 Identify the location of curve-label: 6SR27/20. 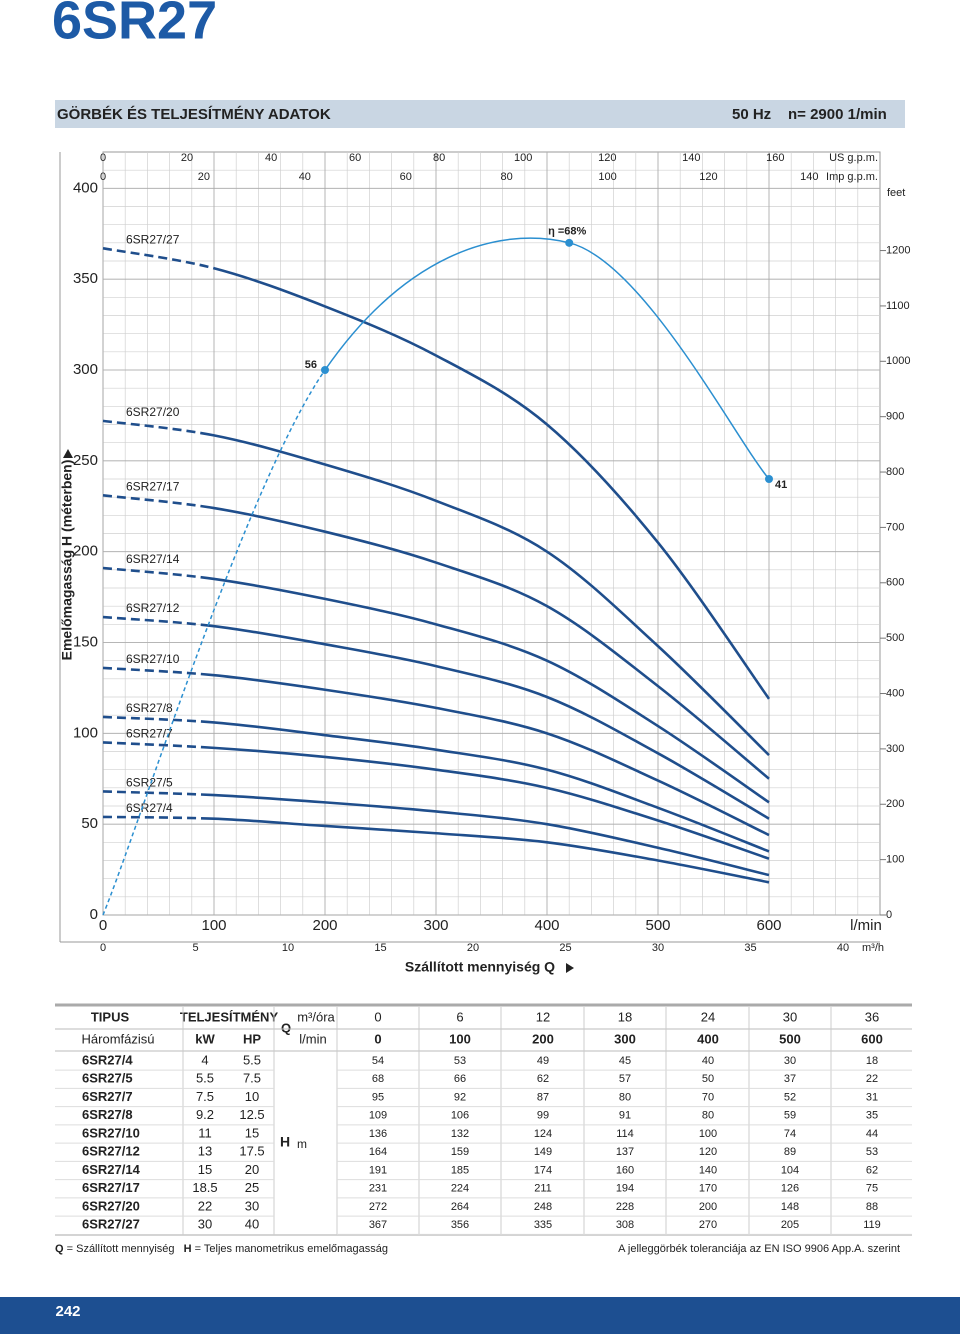
(153, 412).